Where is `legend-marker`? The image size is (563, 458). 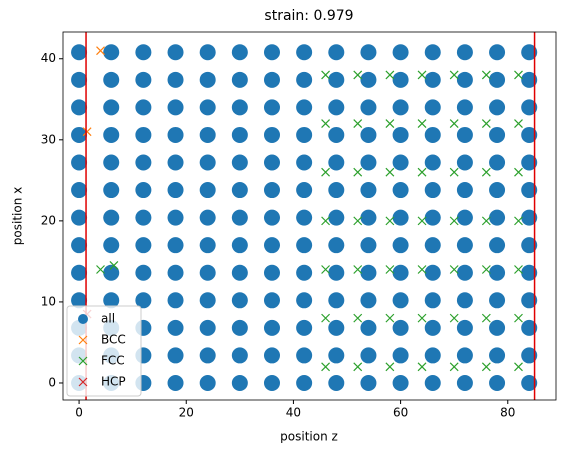 legend-marker is located at coordinates (83, 319).